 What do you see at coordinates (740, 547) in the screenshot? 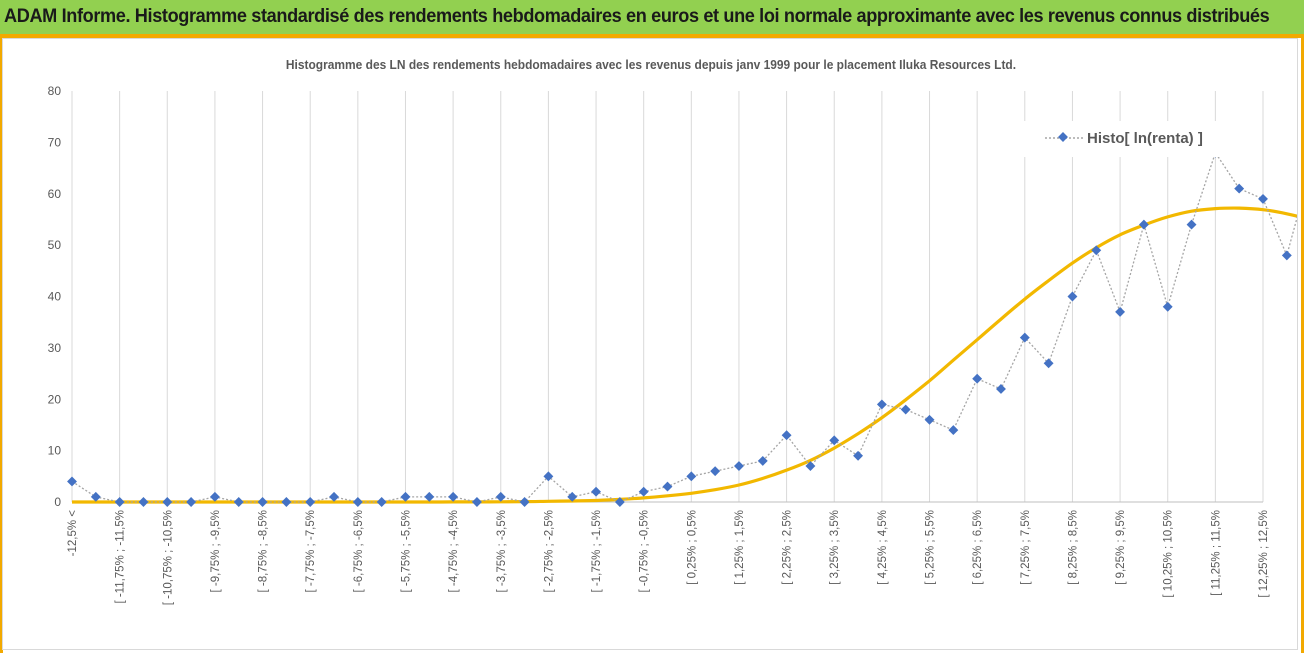
I see `x-tick-label: [ 1,25% ; 1,5%` at bounding box center [740, 547].